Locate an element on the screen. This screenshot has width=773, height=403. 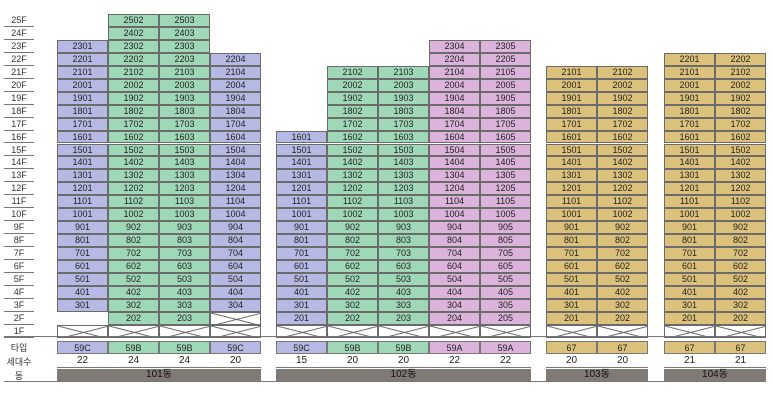
unit-cell: 2203 is located at coordinates (184, 59).